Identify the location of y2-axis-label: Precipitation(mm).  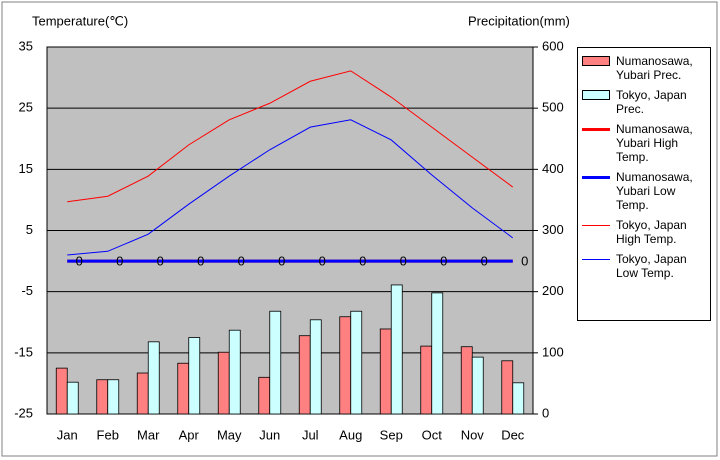
(519, 20).